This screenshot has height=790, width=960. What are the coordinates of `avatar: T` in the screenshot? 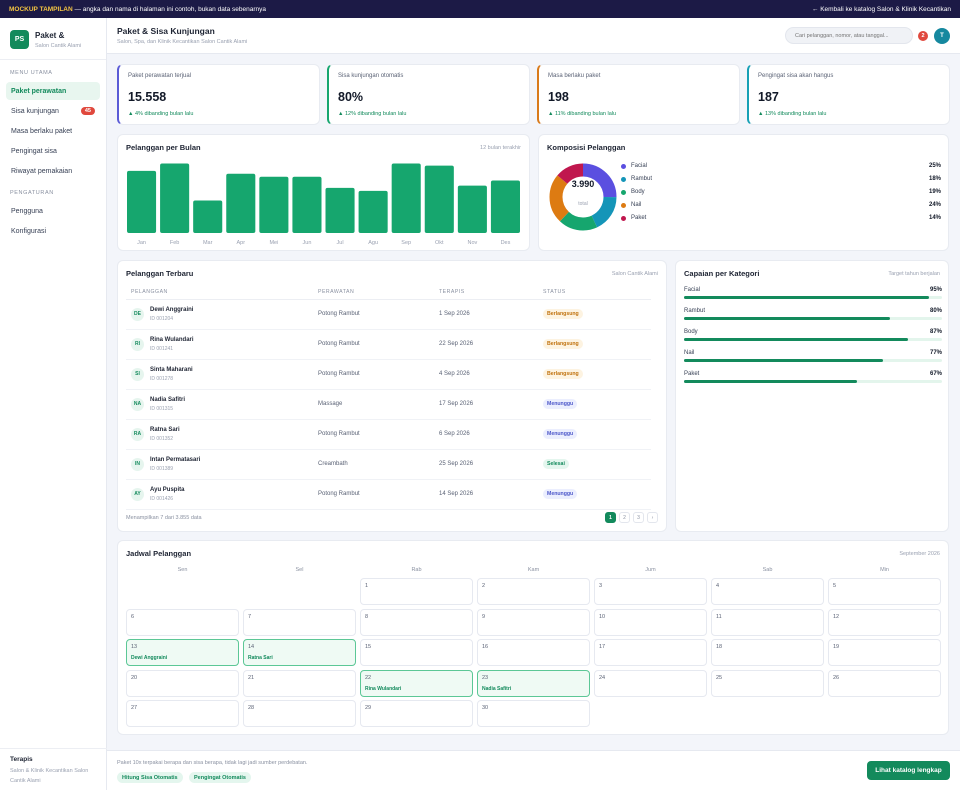 It's located at (942, 36).